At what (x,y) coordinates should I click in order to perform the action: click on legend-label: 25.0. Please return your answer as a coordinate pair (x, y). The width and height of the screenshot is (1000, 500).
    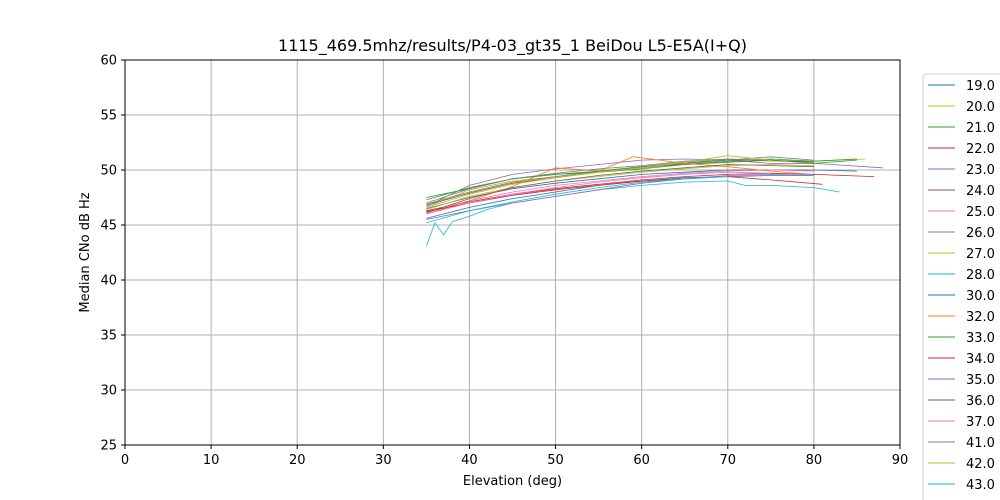
    Looking at the image, I should click on (980, 212).